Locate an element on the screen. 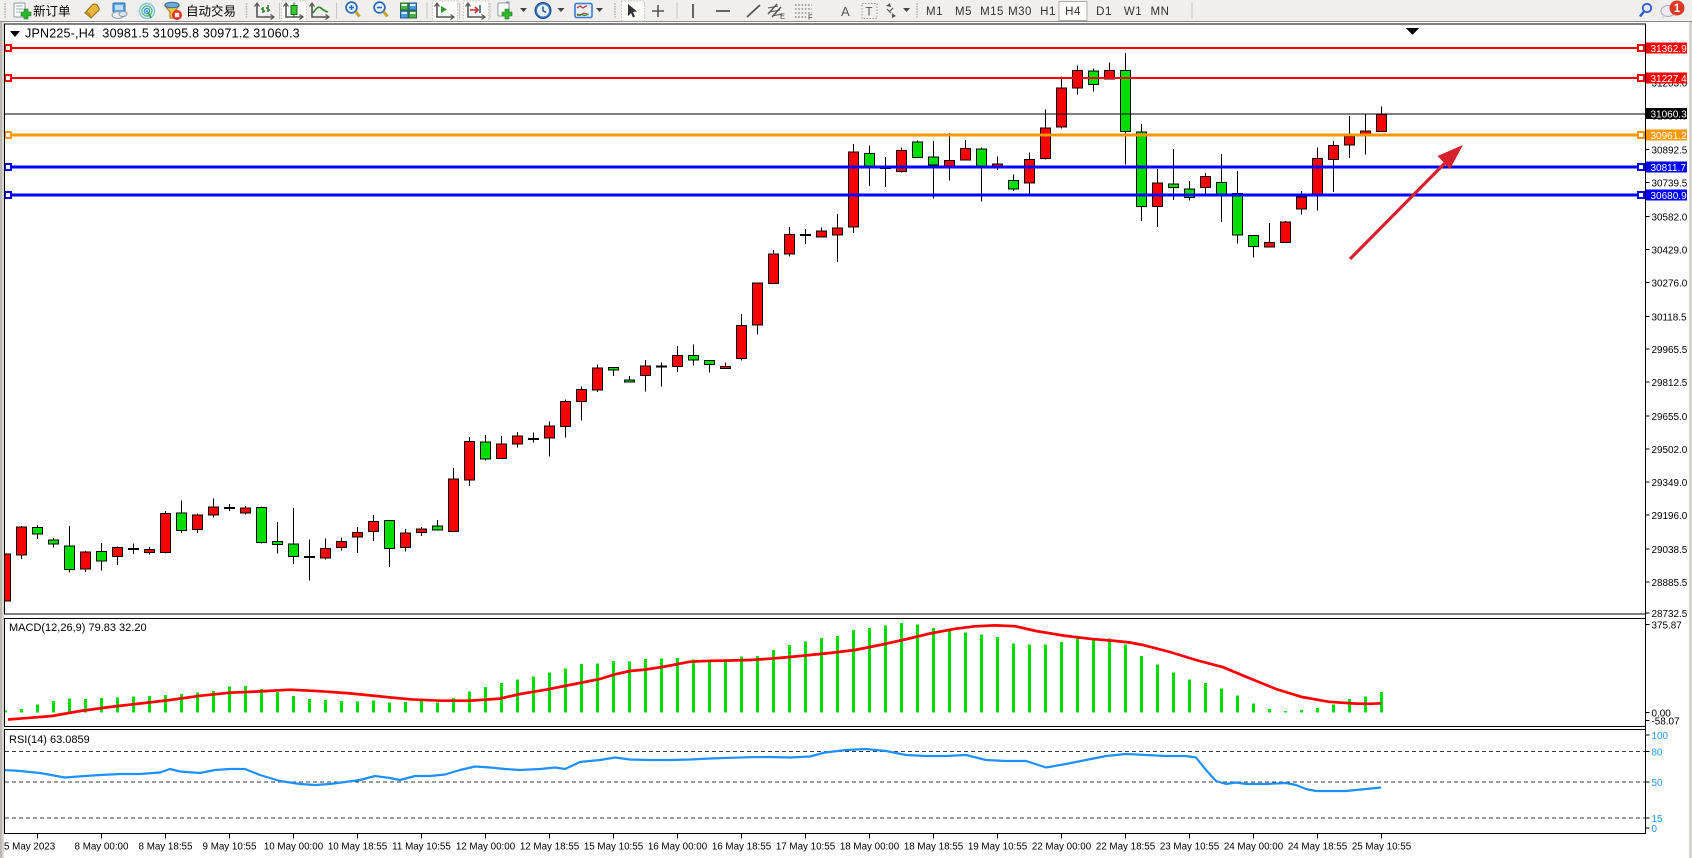  svg-text: 29812.5 is located at coordinates (1670, 383).